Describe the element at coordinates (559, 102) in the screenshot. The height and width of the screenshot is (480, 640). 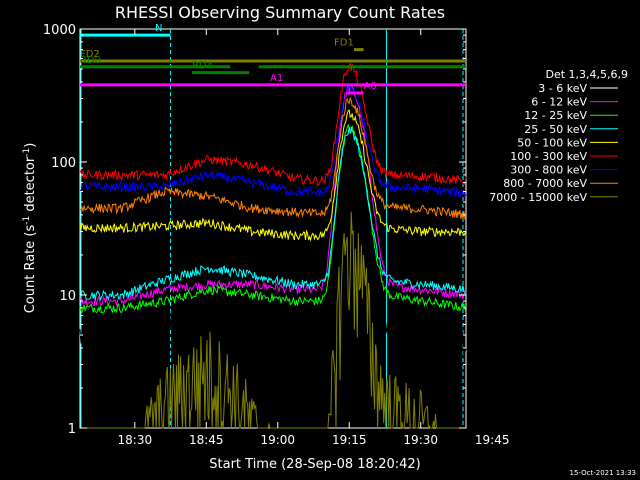
I see `legend-label: 6 - 12 keV` at that location.